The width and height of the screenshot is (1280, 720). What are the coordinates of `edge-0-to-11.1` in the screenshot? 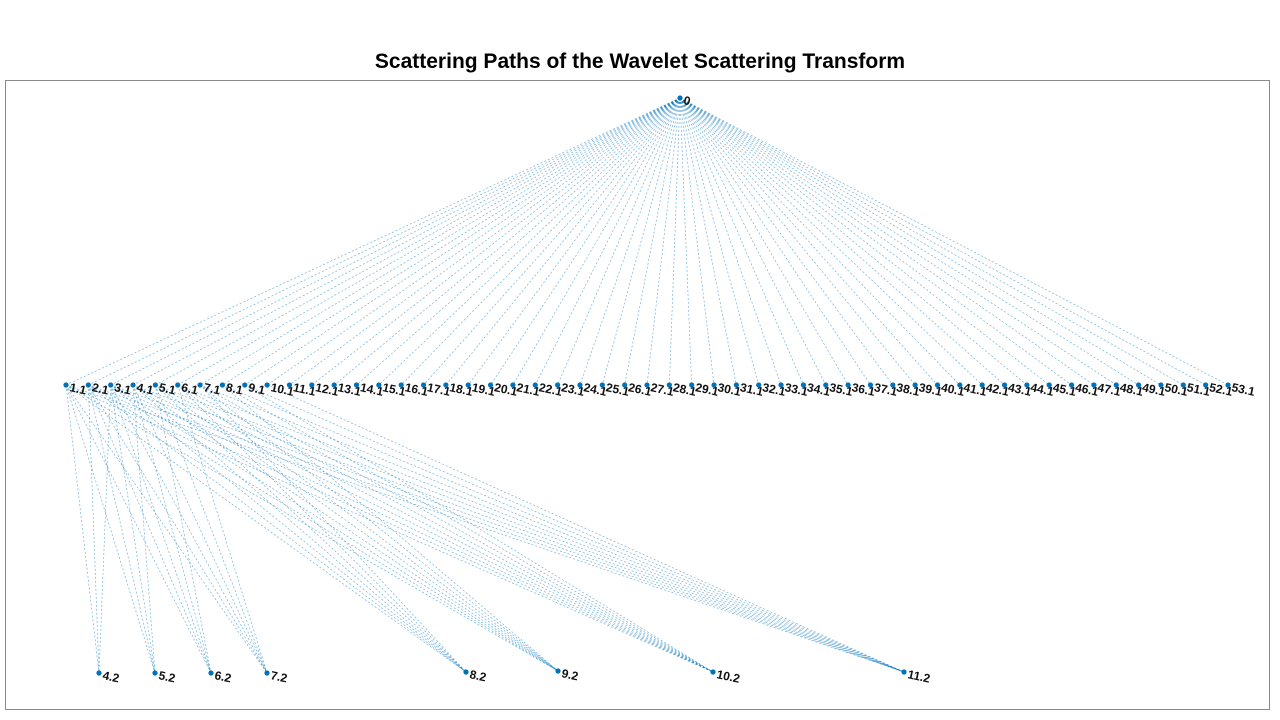 It's located at (485, 241).